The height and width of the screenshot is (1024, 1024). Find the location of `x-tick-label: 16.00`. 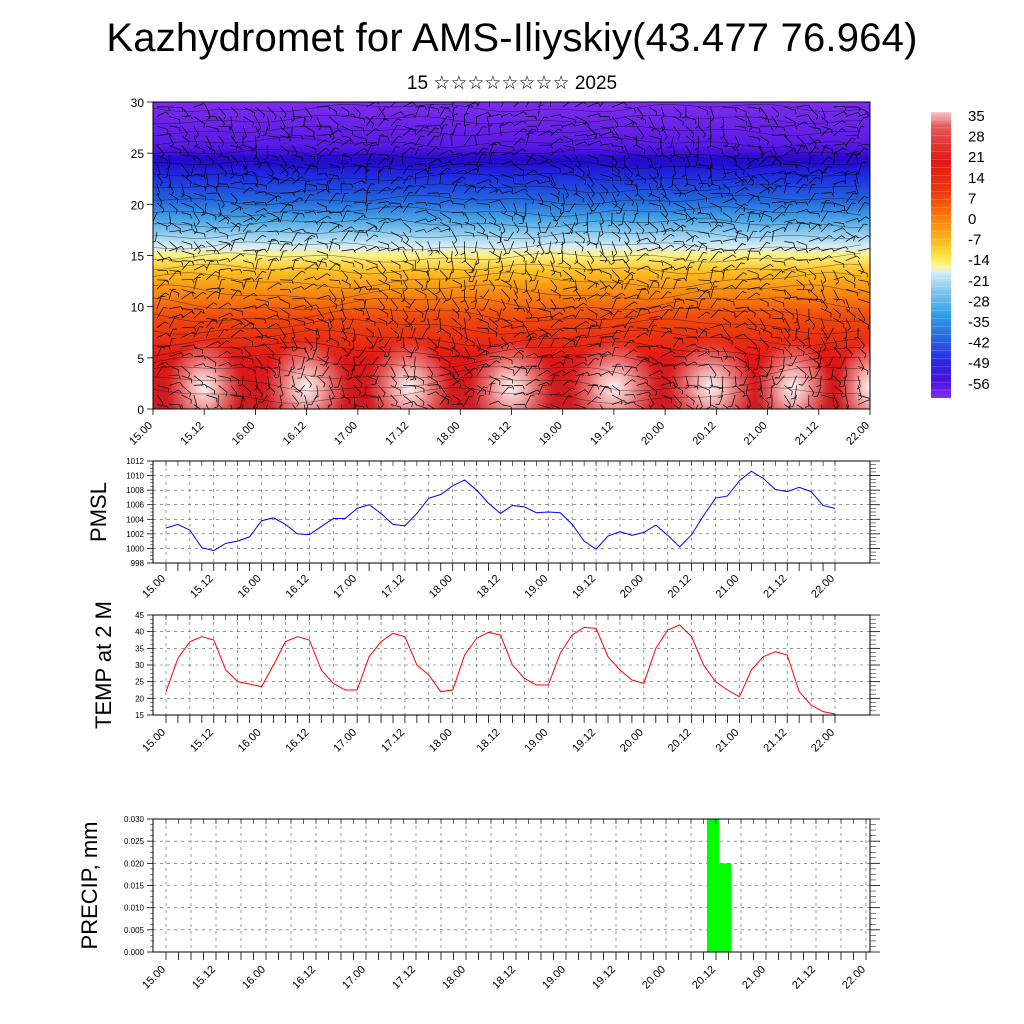

x-tick-label: 16.00 is located at coordinates (244, 434).